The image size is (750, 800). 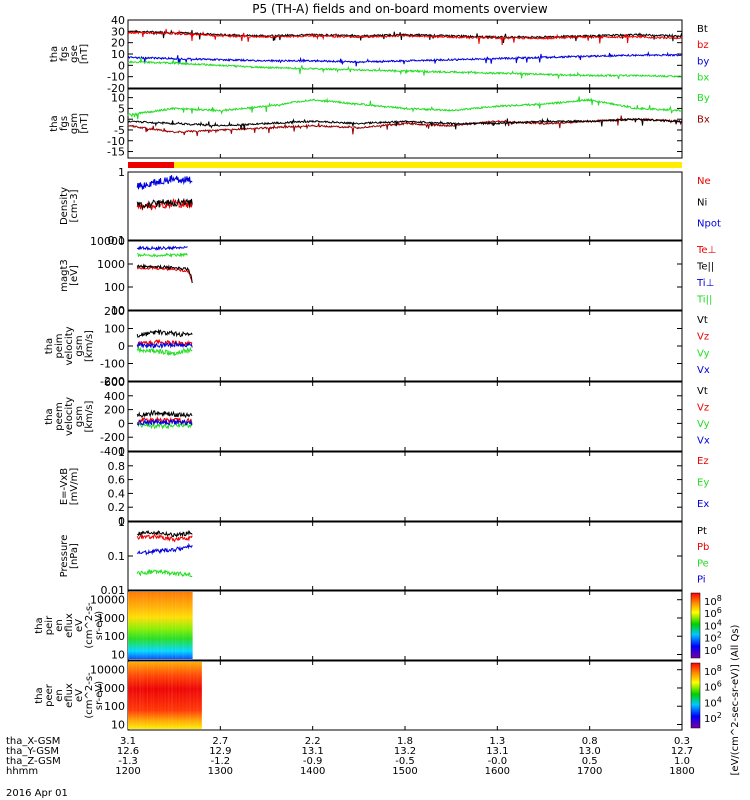 What do you see at coordinates (497, 751) in the screenshot?
I see `x-tick-label: 13.1` at bounding box center [497, 751].